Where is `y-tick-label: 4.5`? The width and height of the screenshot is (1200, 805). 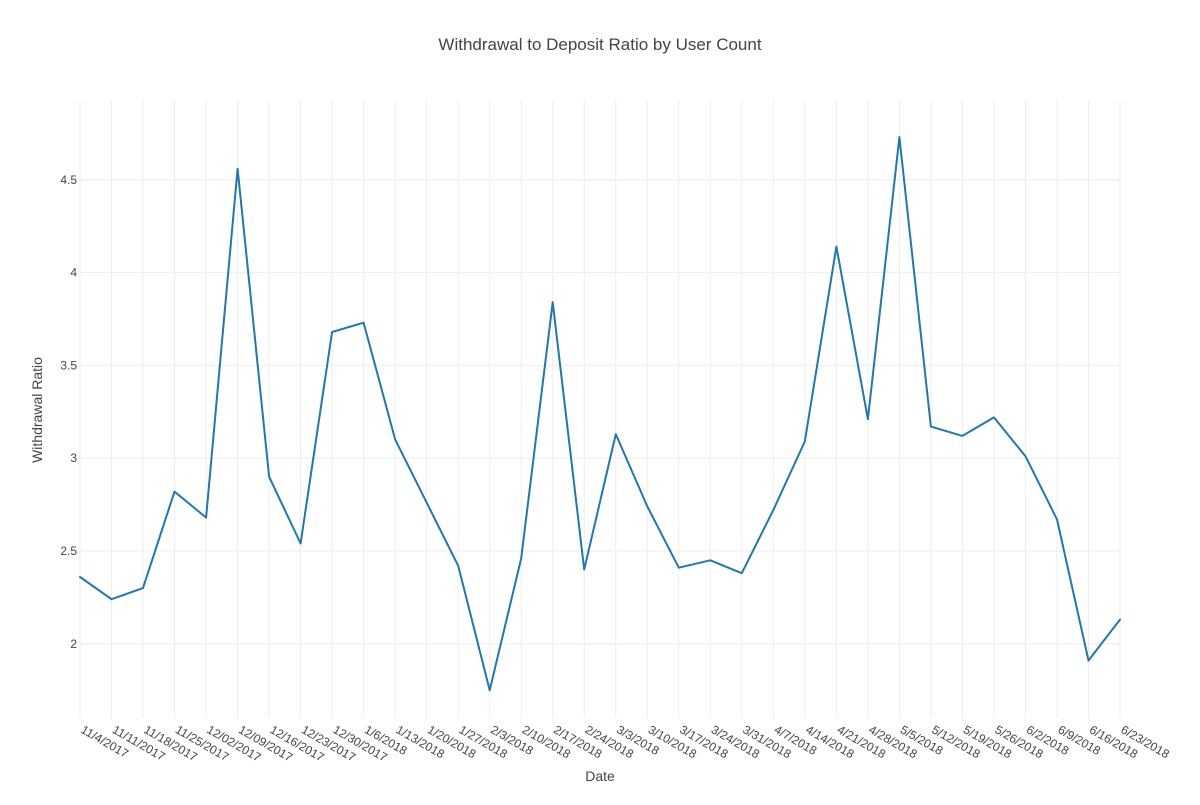
y-tick-label: 4.5 is located at coordinates (68, 180).